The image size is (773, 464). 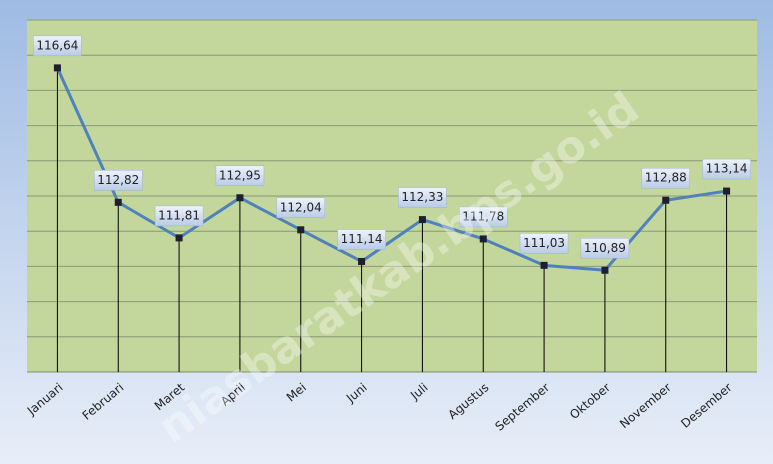 I want to click on data-label: 110,89, so click(x=605, y=248).